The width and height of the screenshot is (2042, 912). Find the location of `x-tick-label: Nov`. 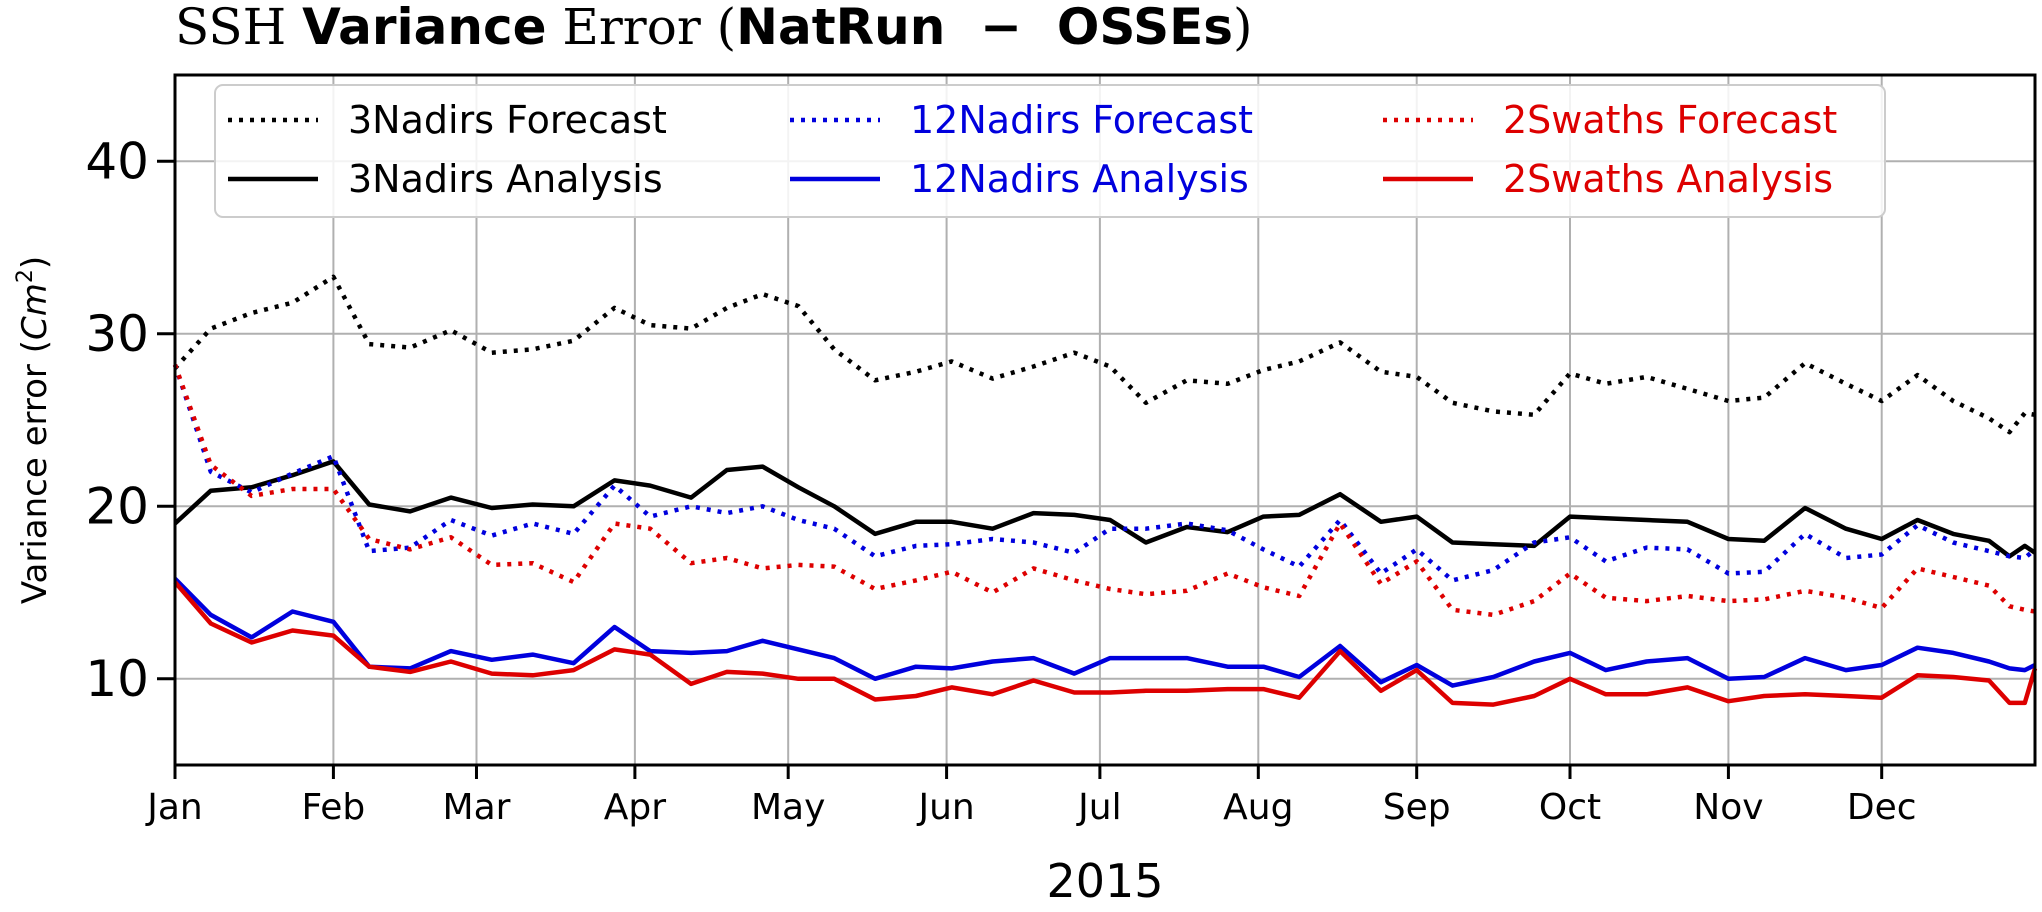

x-tick-label: Nov is located at coordinates (1728, 807).